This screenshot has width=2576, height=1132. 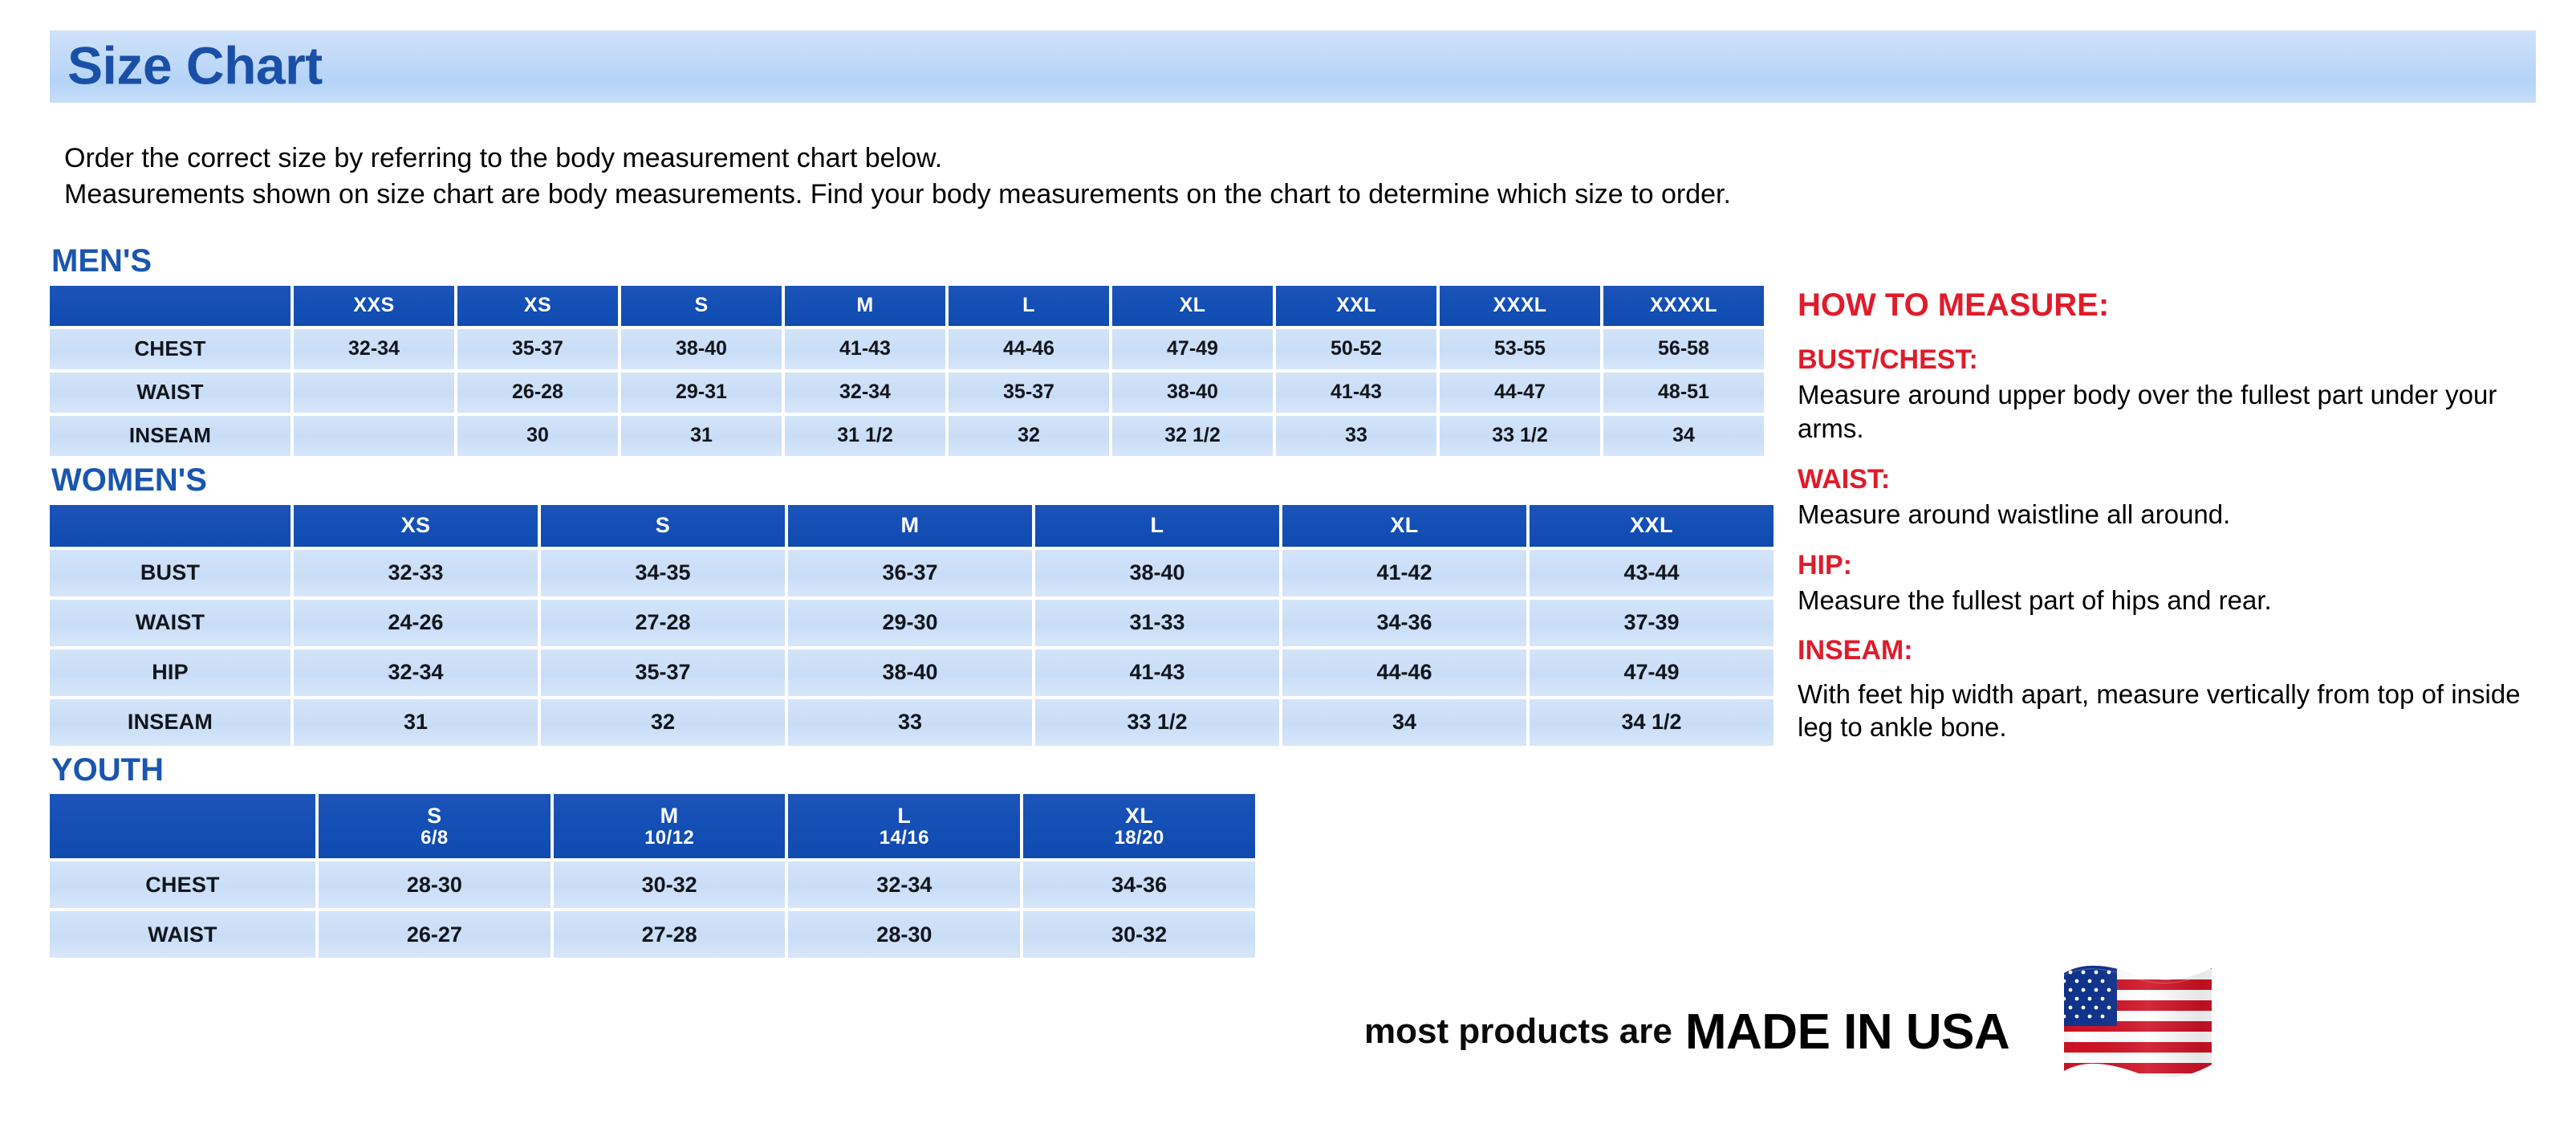 What do you see at coordinates (701, 305) in the screenshot?
I see `mens-header-s: S` at bounding box center [701, 305].